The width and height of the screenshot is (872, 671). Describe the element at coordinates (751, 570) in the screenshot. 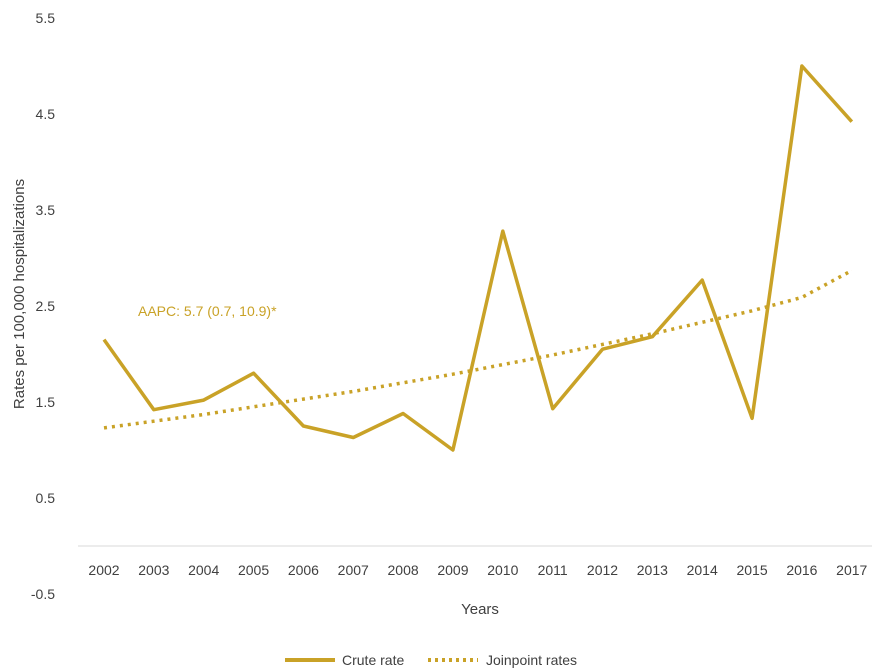

I see `x-tick-label: 2015` at that location.